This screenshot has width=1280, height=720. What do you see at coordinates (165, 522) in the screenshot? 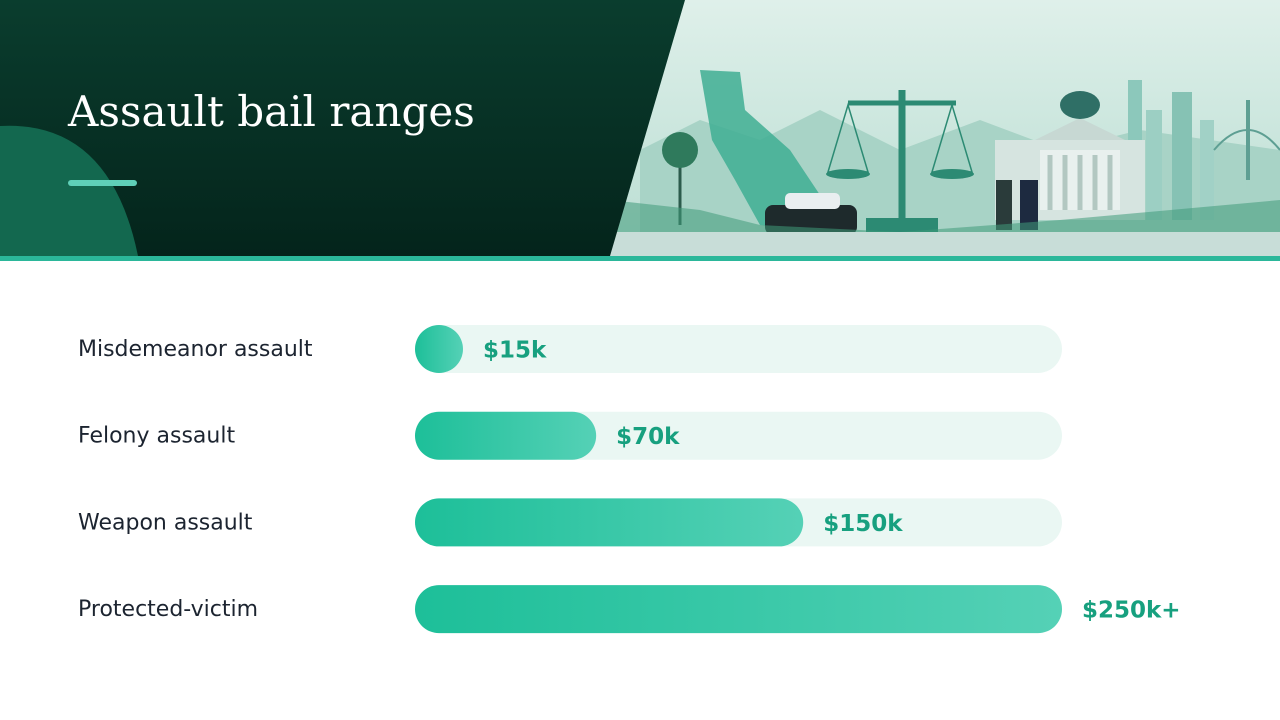
I see `category-label: Weapon assault` at bounding box center [165, 522].